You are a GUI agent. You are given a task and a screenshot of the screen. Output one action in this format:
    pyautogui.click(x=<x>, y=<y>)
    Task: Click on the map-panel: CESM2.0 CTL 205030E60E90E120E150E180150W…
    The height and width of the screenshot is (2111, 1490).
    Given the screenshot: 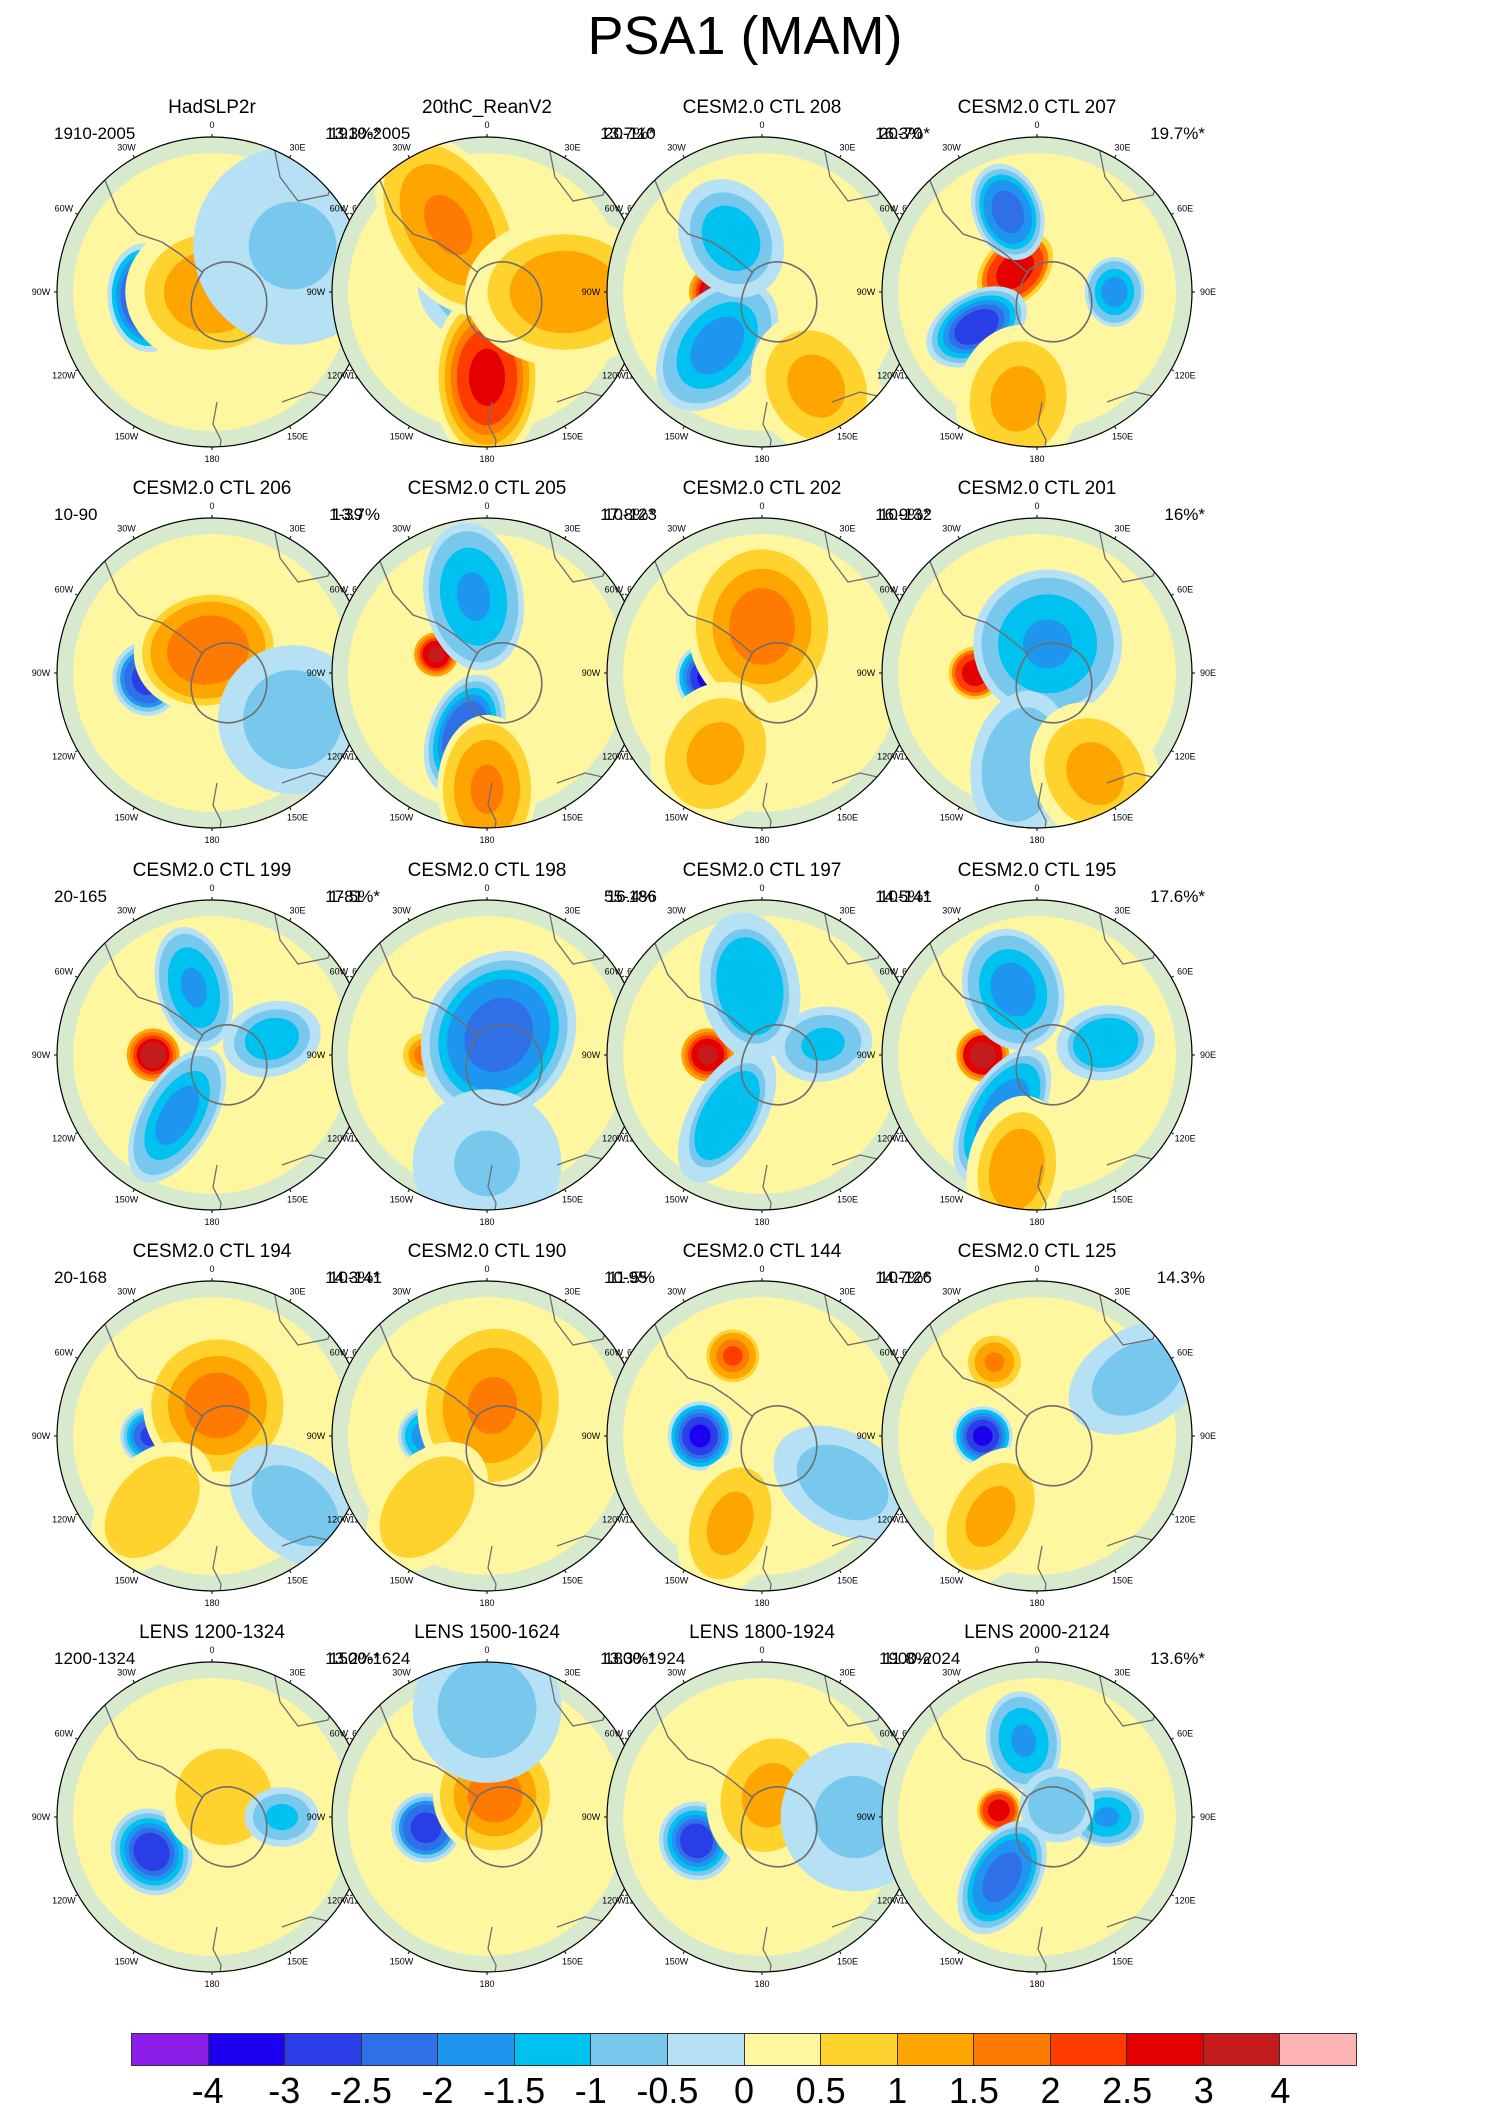 What is the action you would take?
    pyautogui.click(x=487, y=670)
    